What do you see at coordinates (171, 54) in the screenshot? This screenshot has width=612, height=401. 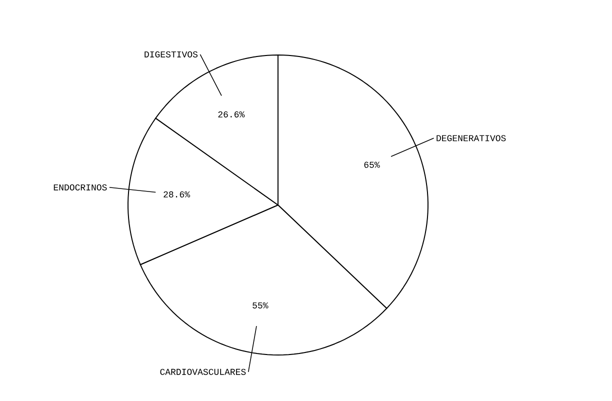 I see `slice-label: DIGESTIVOS` at bounding box center [171, 54].